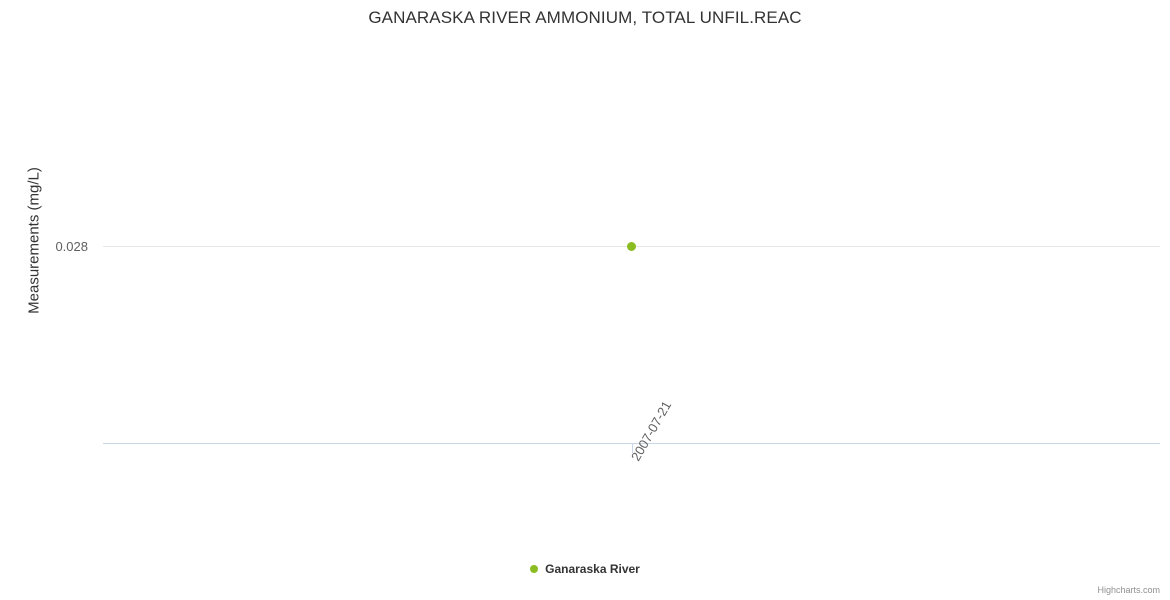  I want to click on legend-item-ganaraska-river: Ganaraska River, so click(585, 569).